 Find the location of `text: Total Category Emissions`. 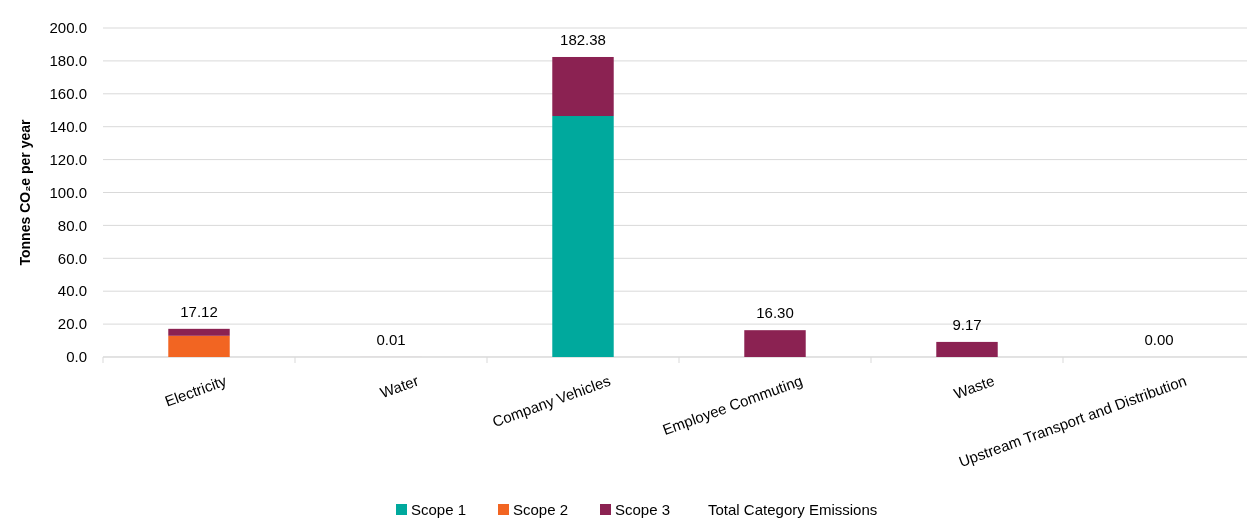

text: Total Category Emissions is located at coordinates (793, 509).